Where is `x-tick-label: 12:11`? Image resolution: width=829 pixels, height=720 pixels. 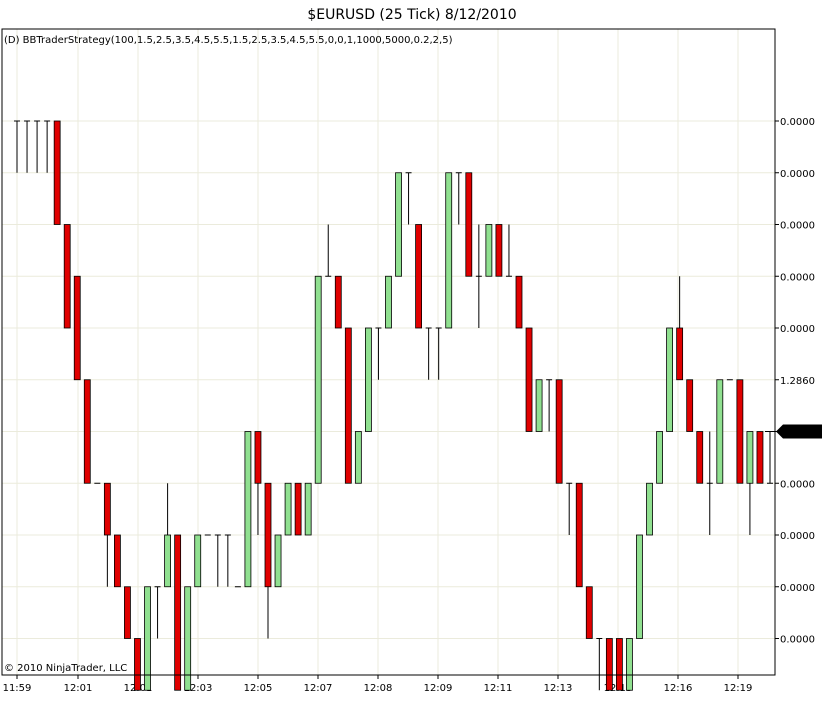 x-tick-label: 12:11 is located at coordinates (498, 688).